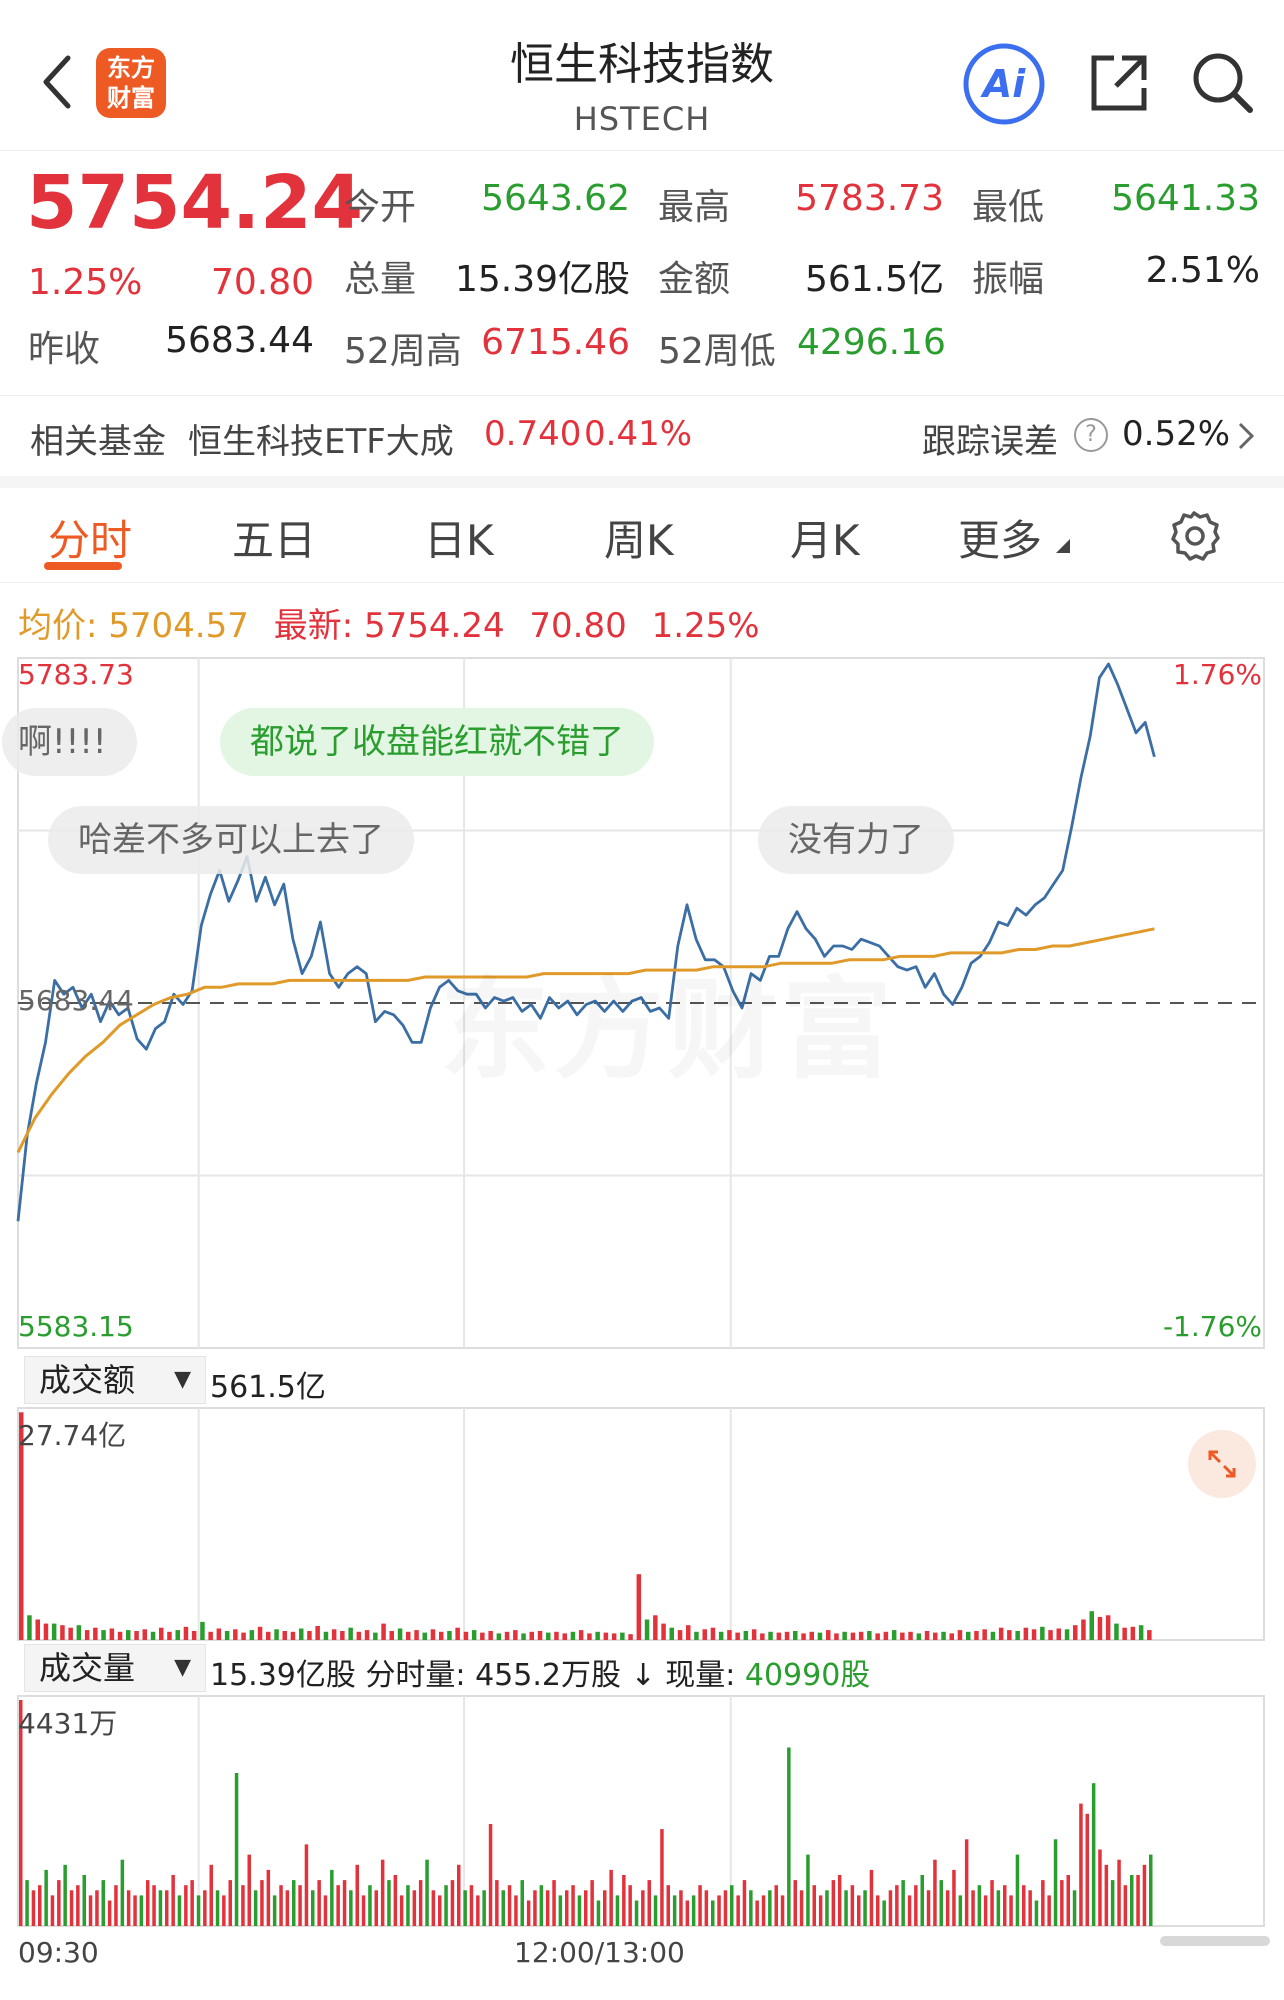 The image size is (1284, 2000). I want to click on fund-name: 恒生科技ETF大成, so click(321, 442).